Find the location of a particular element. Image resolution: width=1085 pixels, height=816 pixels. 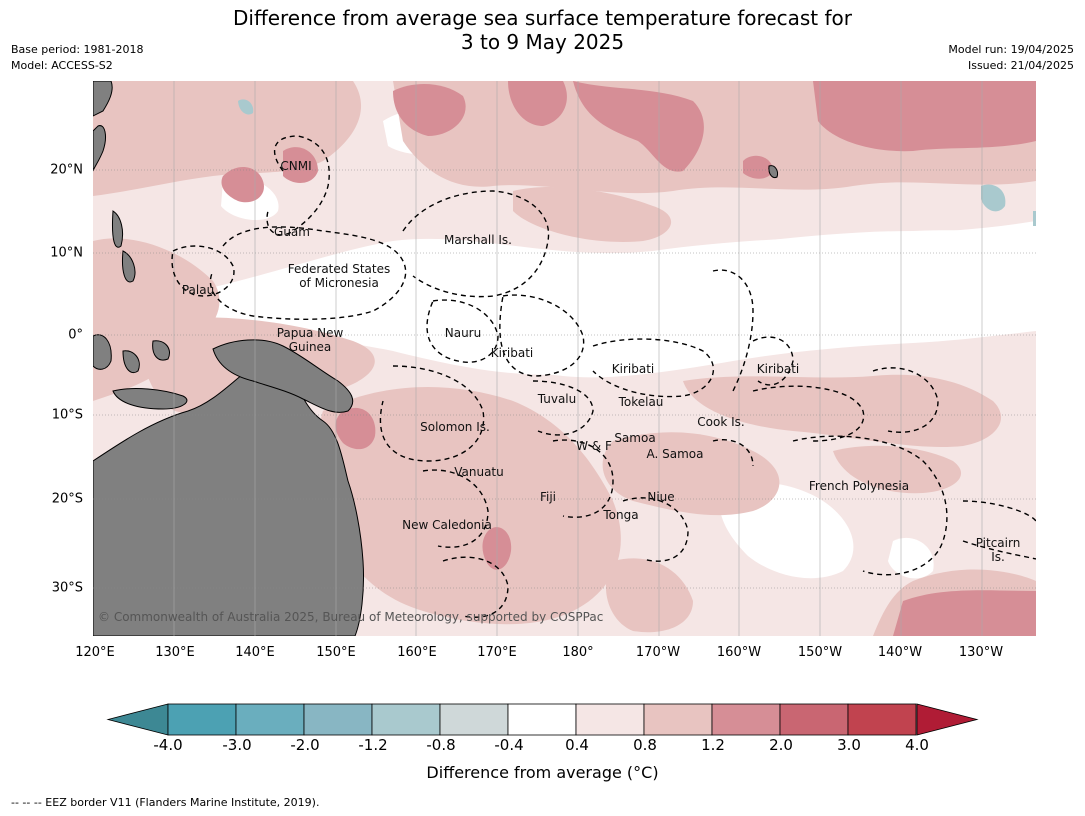

colorbar-tick-label: -0.4 is located at coordinates (509, 745).